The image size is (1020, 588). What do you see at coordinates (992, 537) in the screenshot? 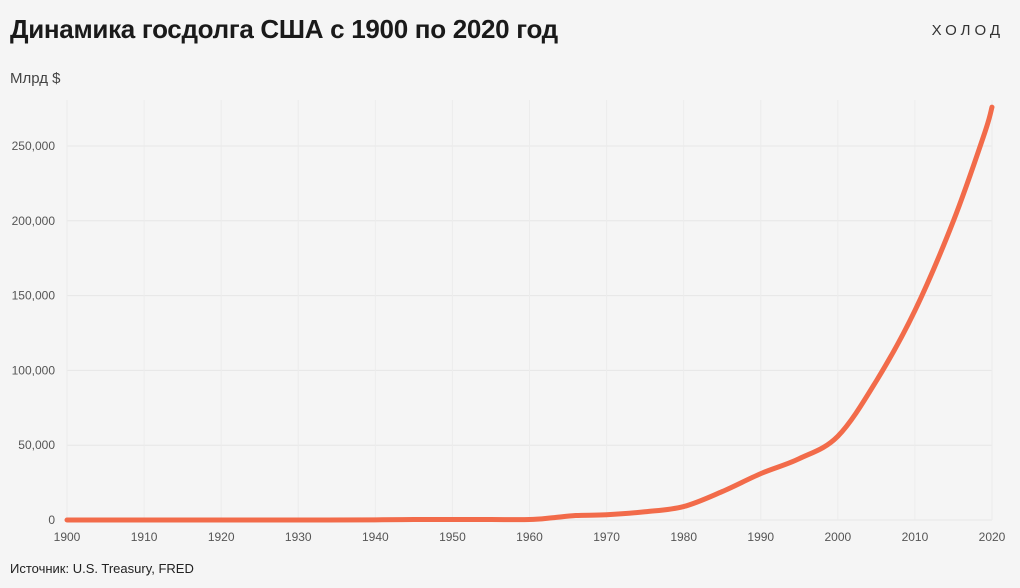
I see `x-tick-label: 2020` at bounding box center [992, 537].